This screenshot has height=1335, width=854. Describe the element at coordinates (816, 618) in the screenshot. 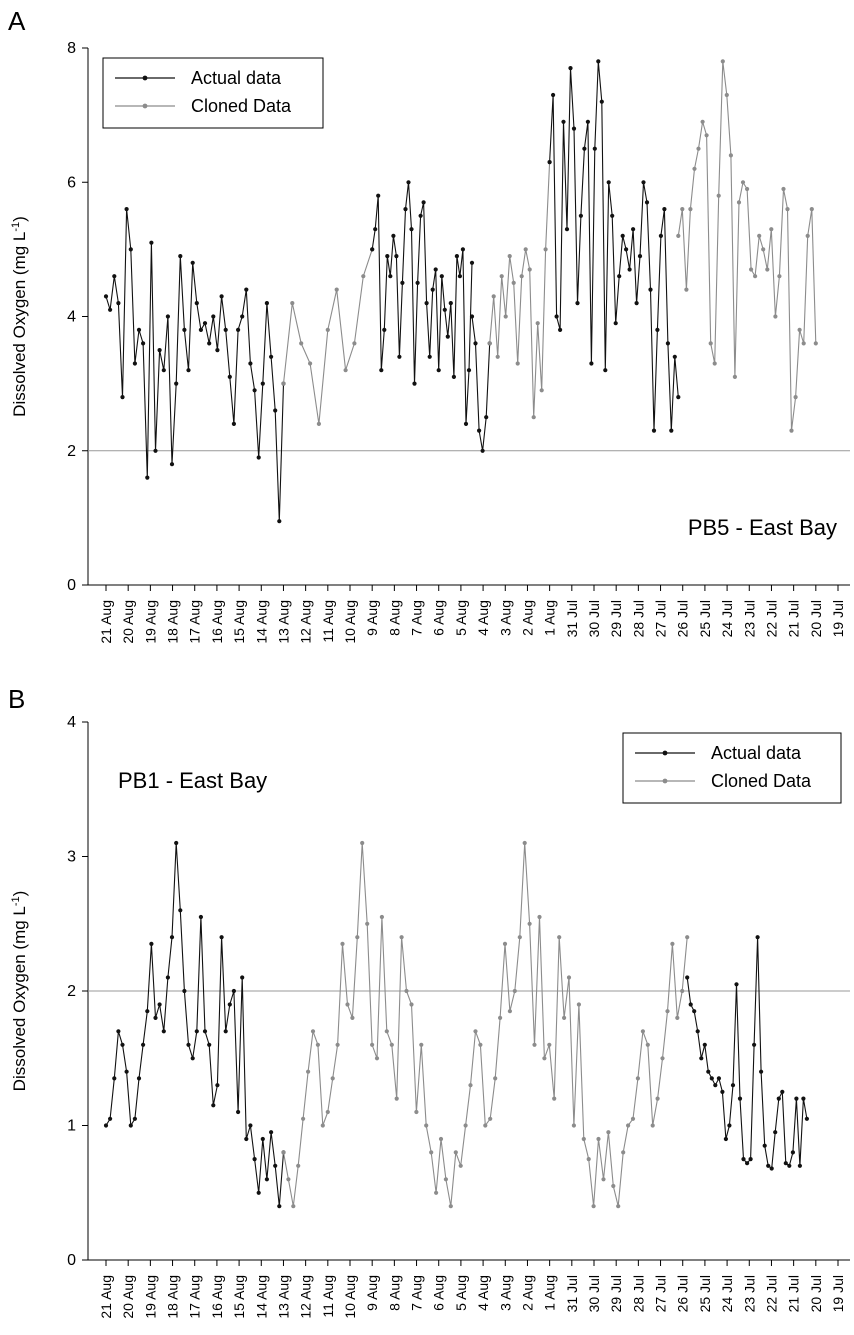

I see `x-tick-label: 20 Jul` at that location.